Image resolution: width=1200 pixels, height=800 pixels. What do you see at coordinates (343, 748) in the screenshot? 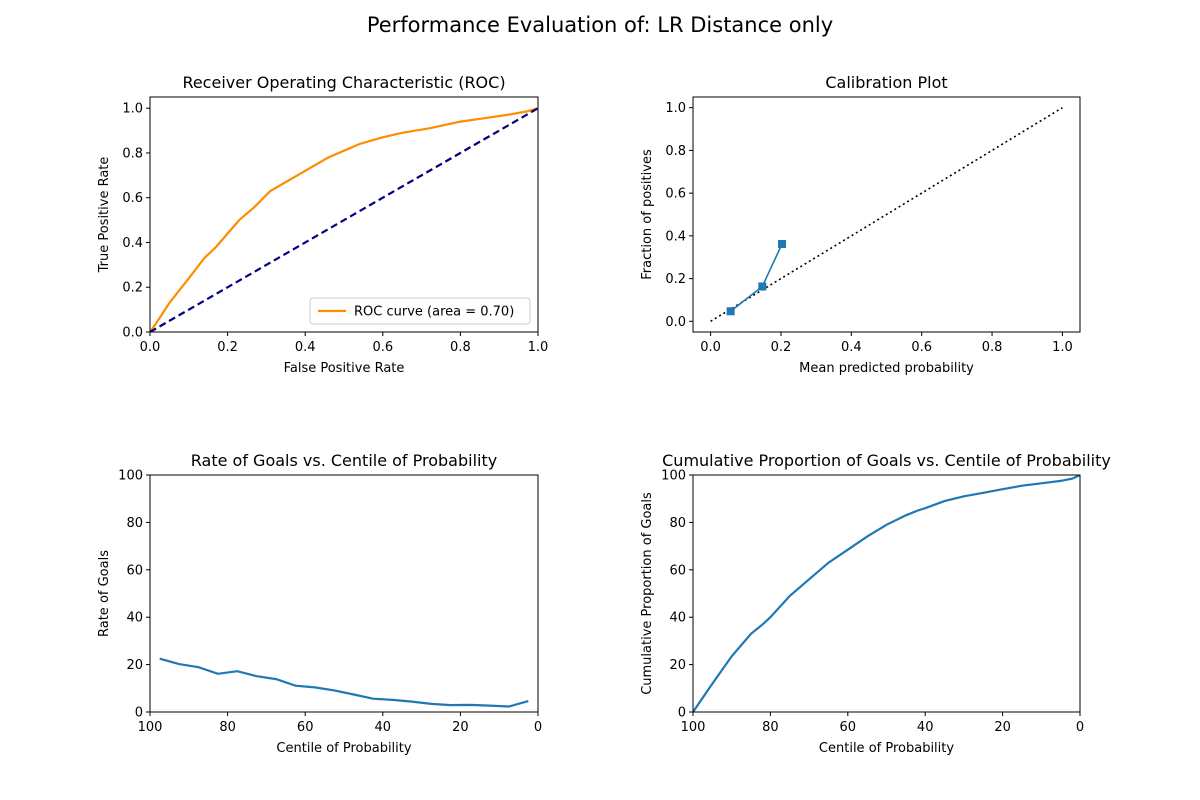
I see `rate-xlabel: Centile of Probability` at bounding box center [343, 748].